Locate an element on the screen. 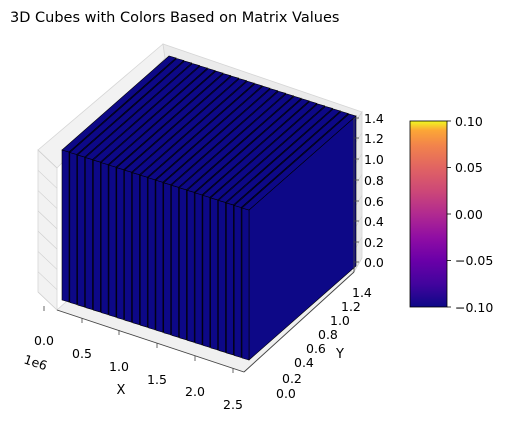  y-axis-label: Y is located at coordinates (339, 354).